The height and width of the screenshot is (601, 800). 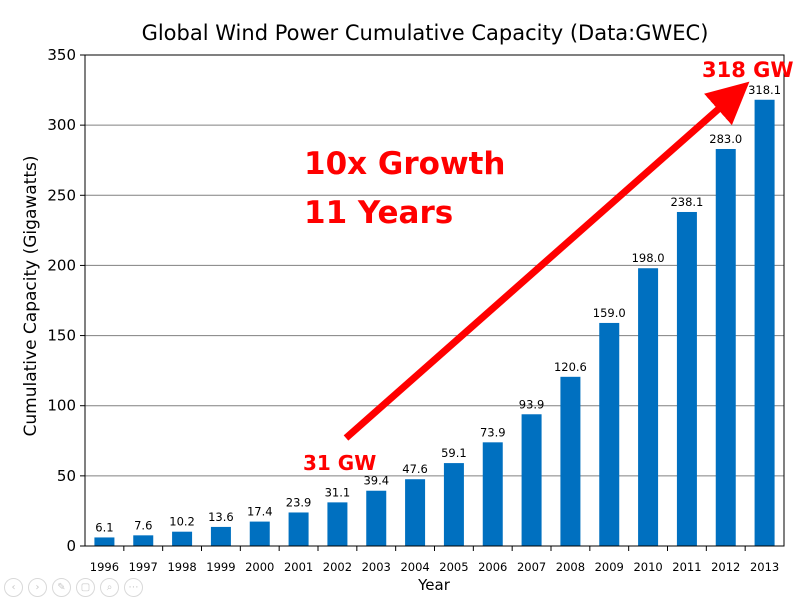 What do you see at coordinates (259, 533) in the screenshot?
I see `bar-2000` at bounding box center [259, 533].